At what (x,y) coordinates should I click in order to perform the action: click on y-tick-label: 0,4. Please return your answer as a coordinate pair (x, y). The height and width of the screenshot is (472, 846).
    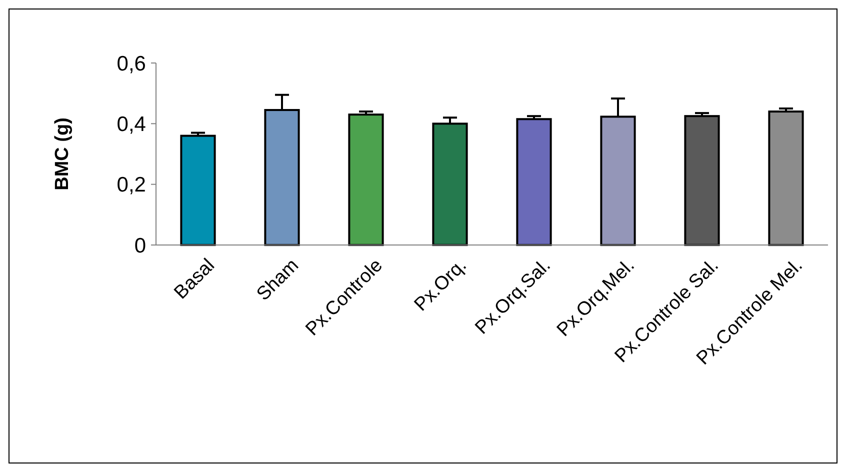
    Looking at the image, I should click on (131, 124).